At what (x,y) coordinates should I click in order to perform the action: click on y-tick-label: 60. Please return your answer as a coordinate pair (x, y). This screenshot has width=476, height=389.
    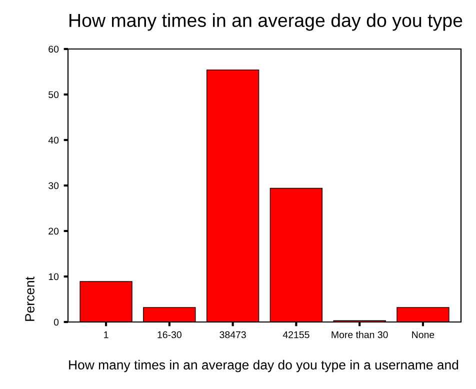
    Looking at the image, I should click on (53, 49).